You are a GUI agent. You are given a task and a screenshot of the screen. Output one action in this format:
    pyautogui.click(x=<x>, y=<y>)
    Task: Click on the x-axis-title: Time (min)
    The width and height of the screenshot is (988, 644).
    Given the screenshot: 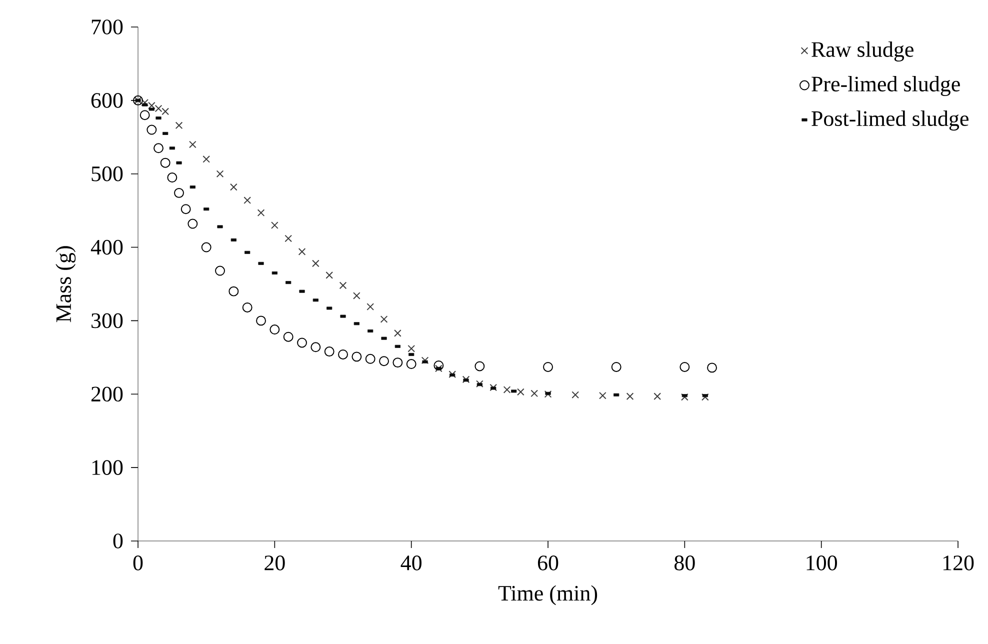 What is the action you would take?
    pyautogui.click(x=548, y=595)
    